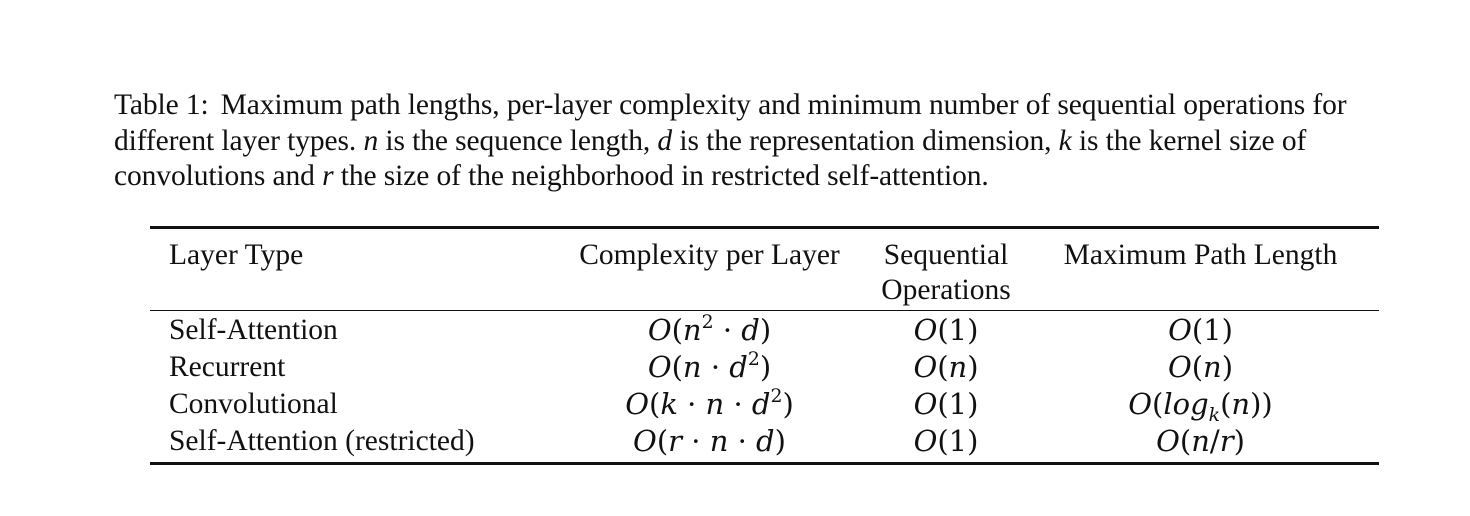 Image resolution: width=1470 pixels, height=516 pixels. I want to click on cell-complexity: O(n · d2), so click(709, 366).